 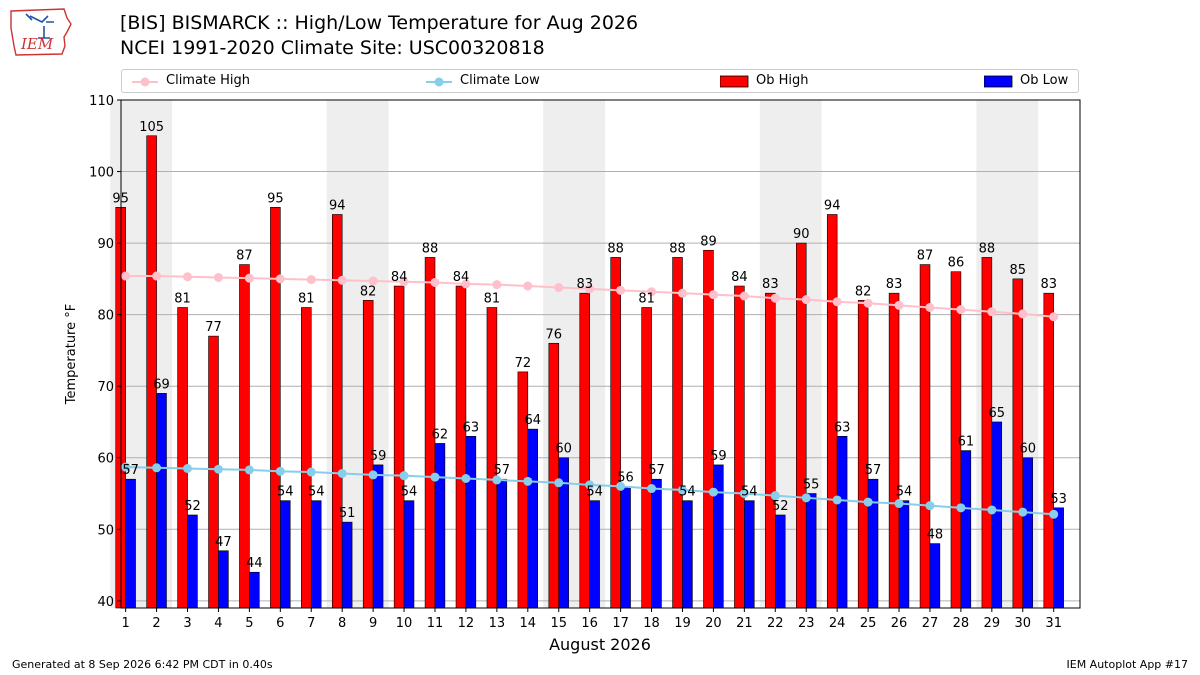 What do you see at coordinates (105, 244) in the screenshot?
I see `y-tick-label: 90` at bounding box center [105, 244].